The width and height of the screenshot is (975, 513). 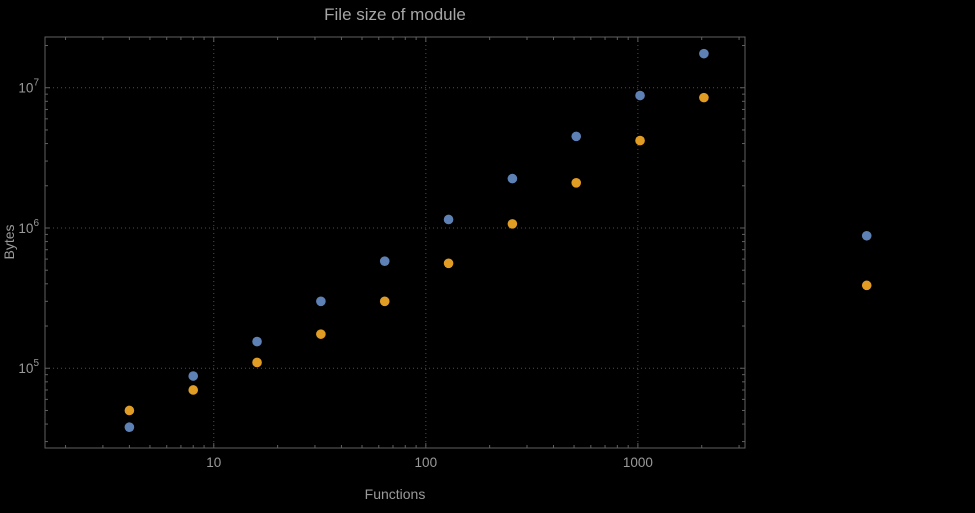 What do you see at coordinates (28, 87) in the screenshot?
I see `y-tick-label: 10⁷` at bounding box center [28, 87].